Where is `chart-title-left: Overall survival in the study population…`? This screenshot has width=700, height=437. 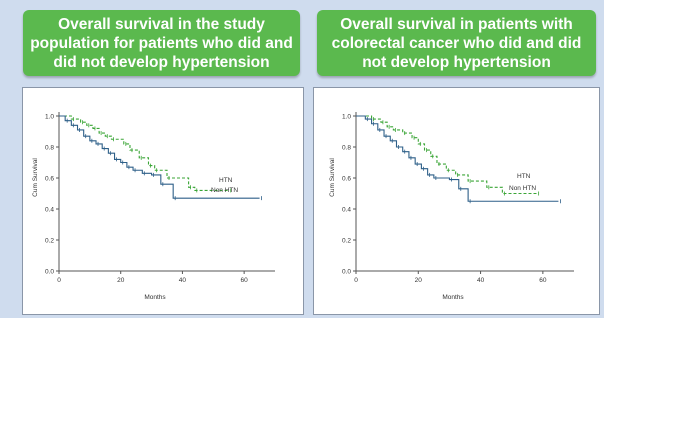 chart-title-left: Overall survival in the study population… is located at coordinates (161, 43).